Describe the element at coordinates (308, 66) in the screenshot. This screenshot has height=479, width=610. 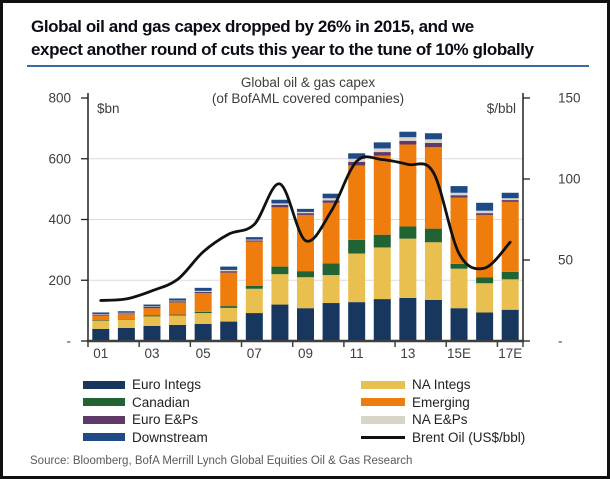
I see `title-divider` at that location.